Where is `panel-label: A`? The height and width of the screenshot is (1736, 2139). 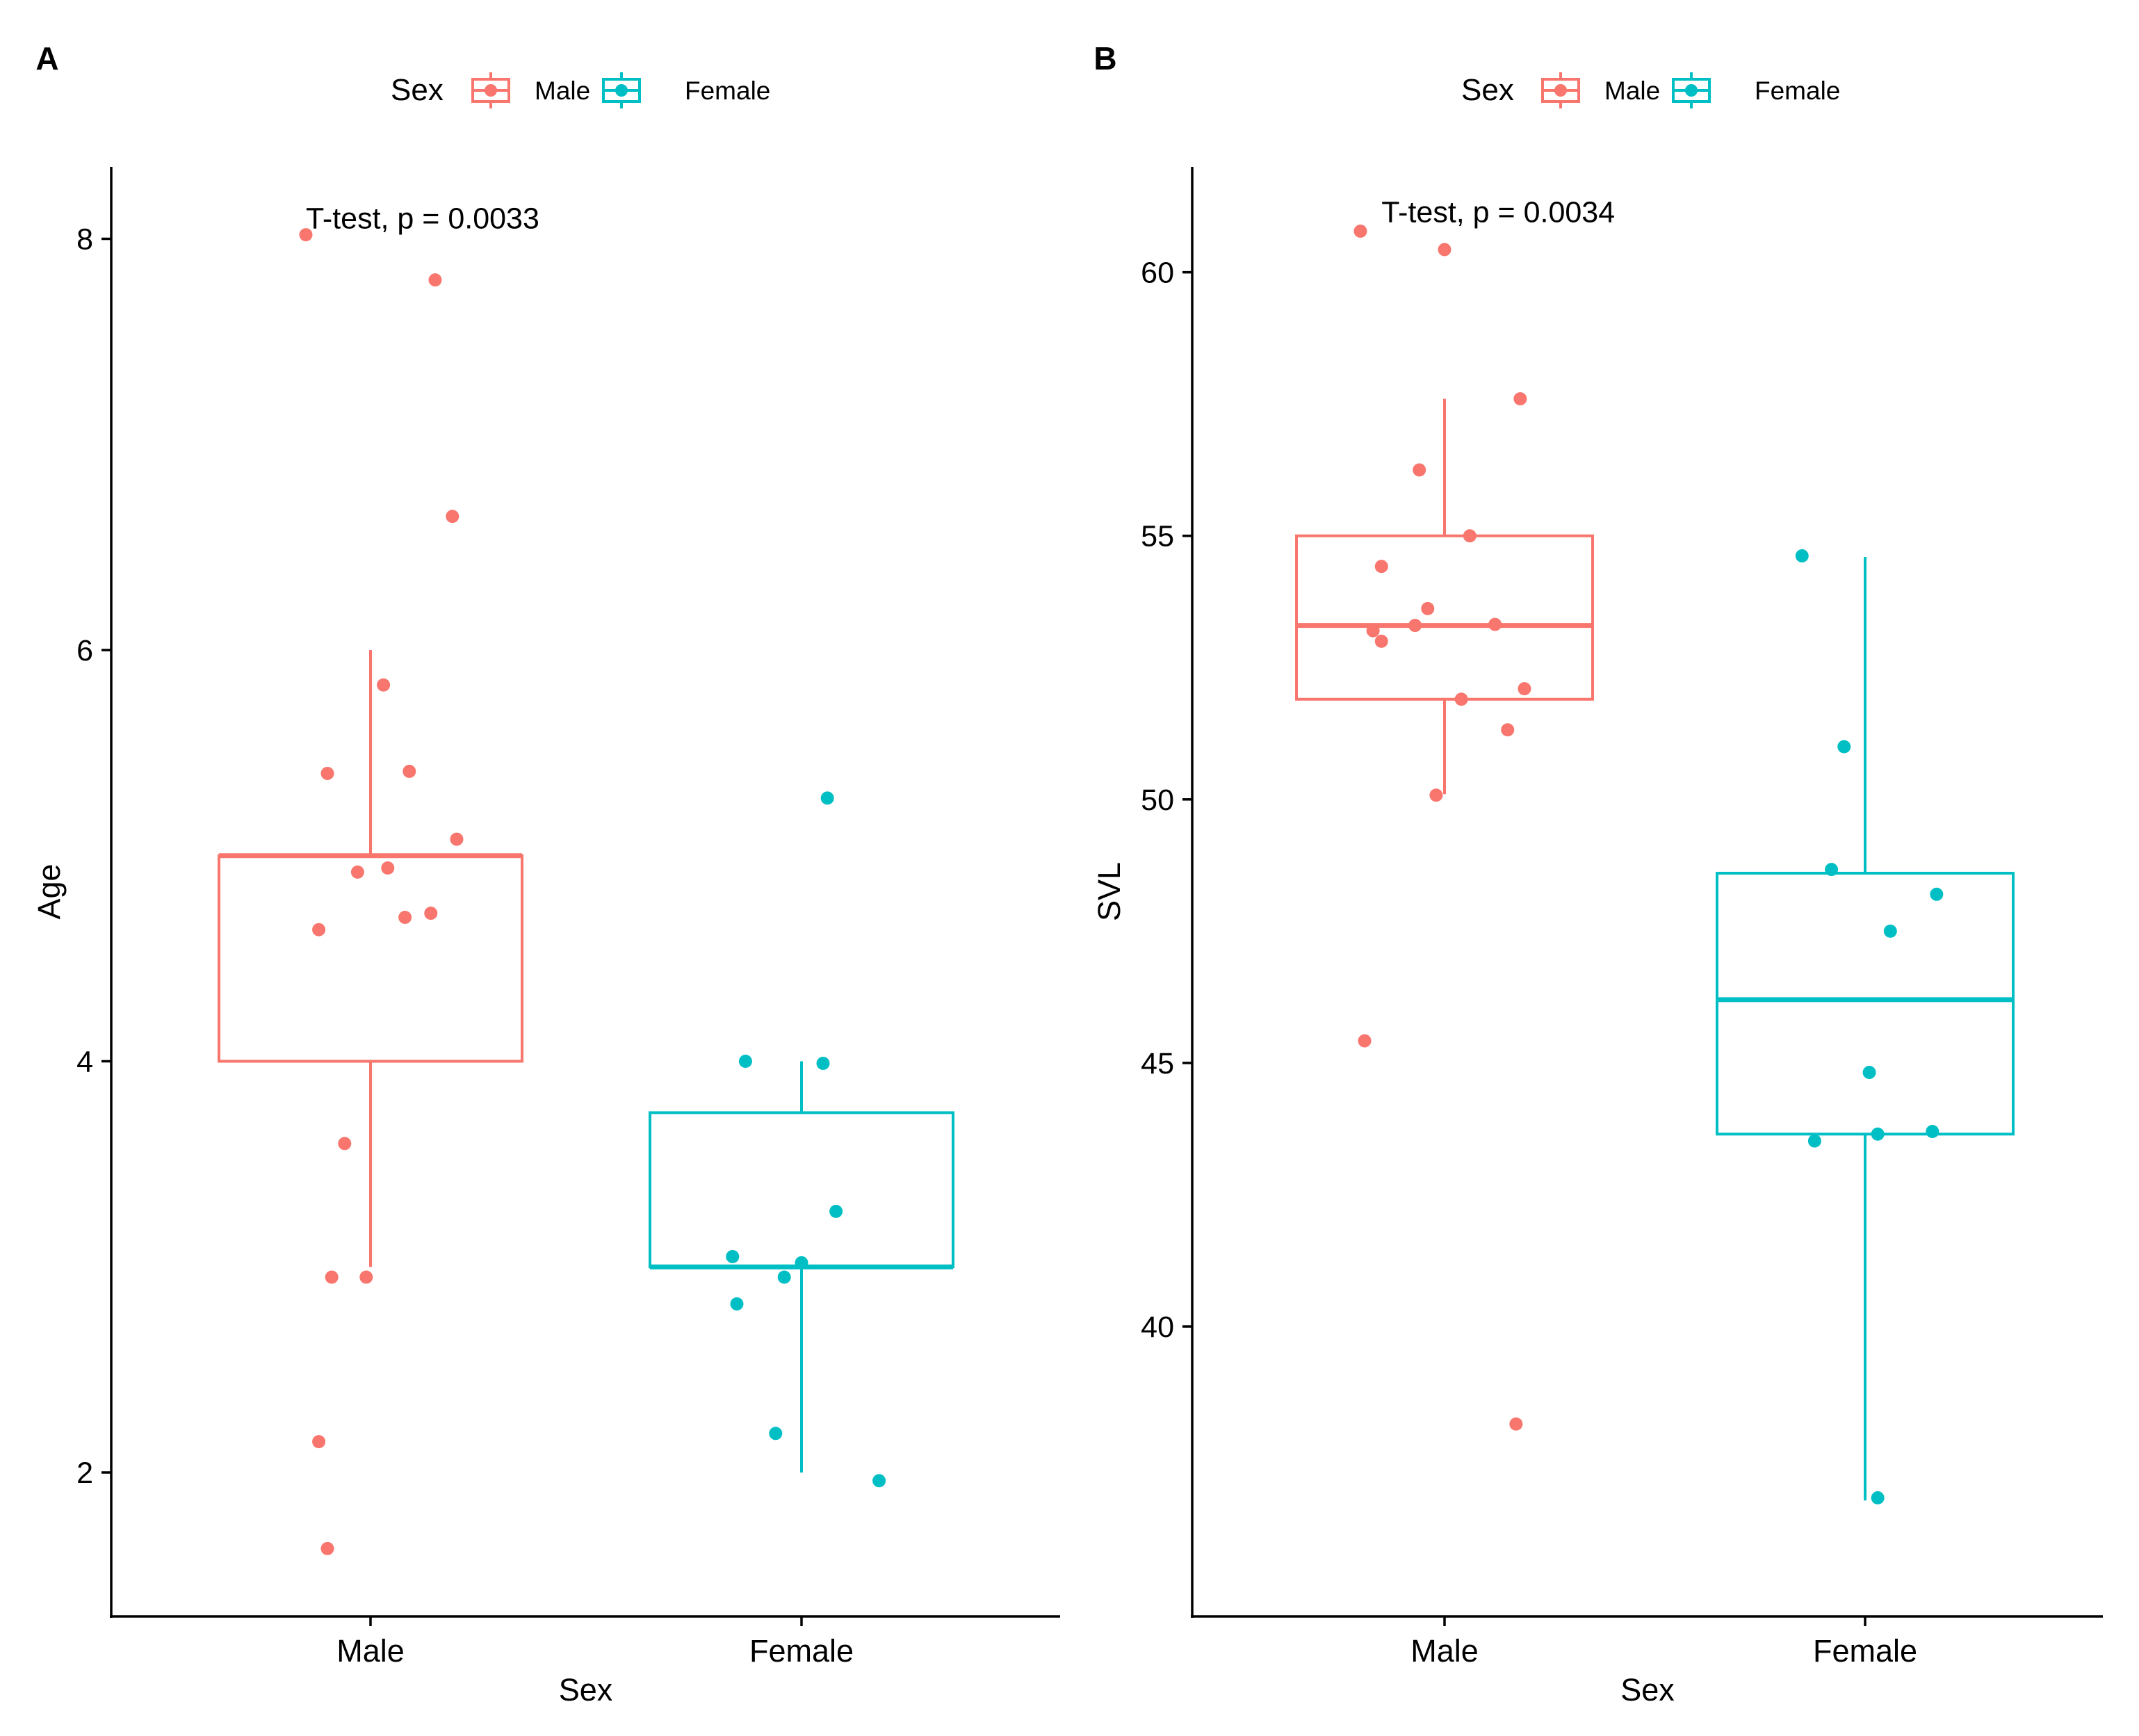
panel-label: A is located at coordinates (47, 58).